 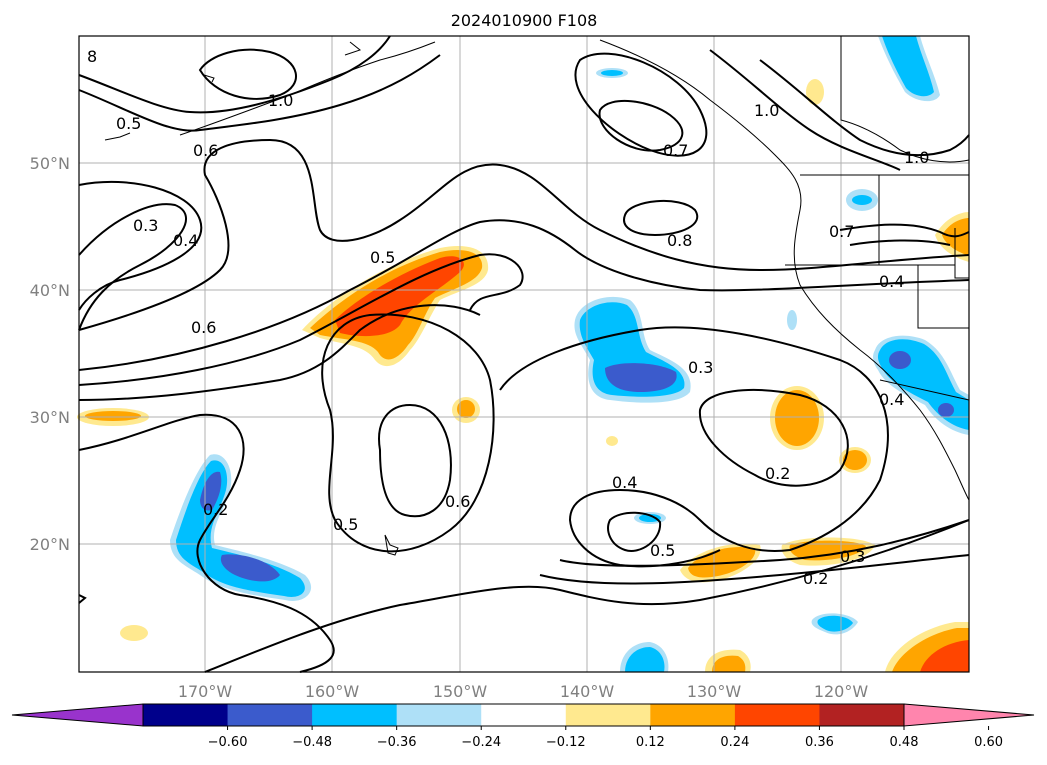 What do you see at coordinates (650, 742) in the screenshot?
I see `colorbar-tick-label: 0.12` at bounding box center [650, 742].